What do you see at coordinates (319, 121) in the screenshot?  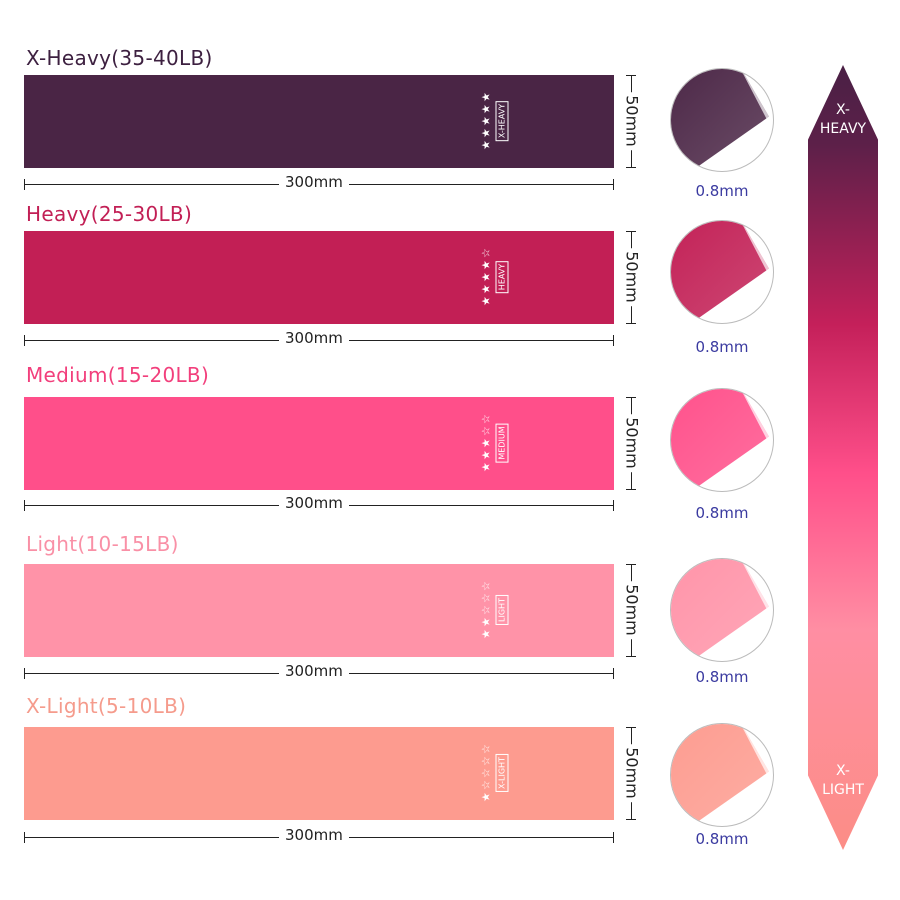 I see `resistance-band: ★ ★ ★ ★ ★ X-HEAVY` at bounding box center [319, 121].